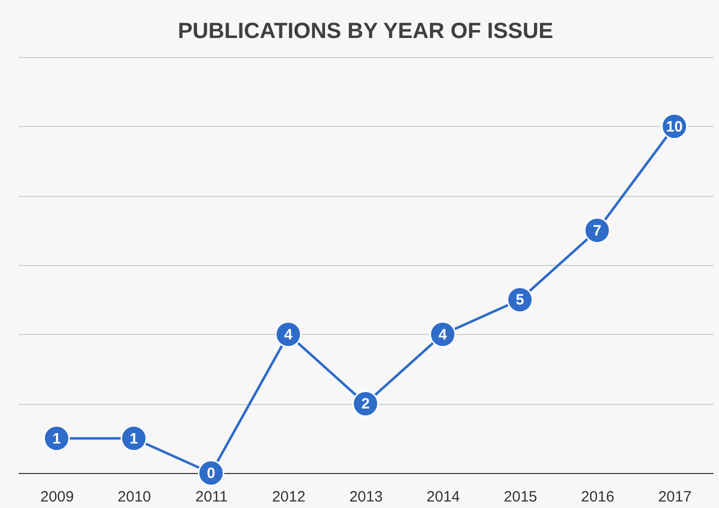 The height and width of the screenshot is (508, 719). What do you see at coordinates (135, 497) in the screenshot?
I see `x-tick-label: 2010` at bounding box center [135, 497].